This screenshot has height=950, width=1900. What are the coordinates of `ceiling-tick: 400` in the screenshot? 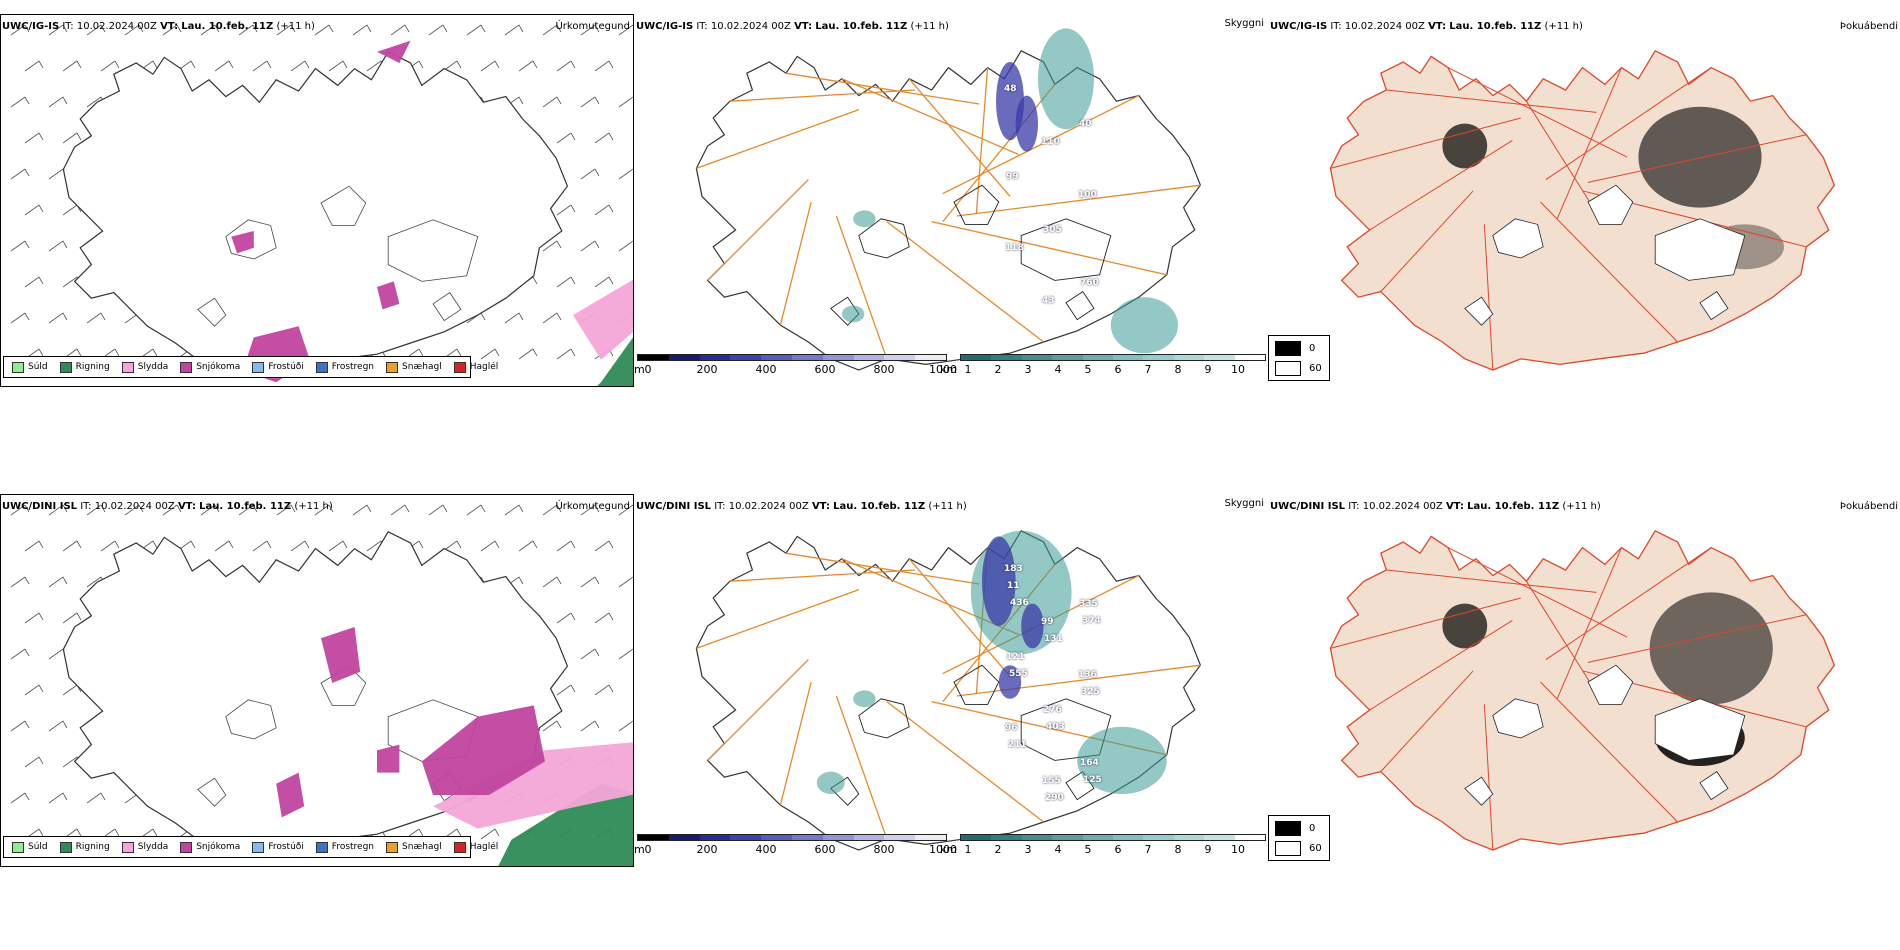 It's located at (766, 369).